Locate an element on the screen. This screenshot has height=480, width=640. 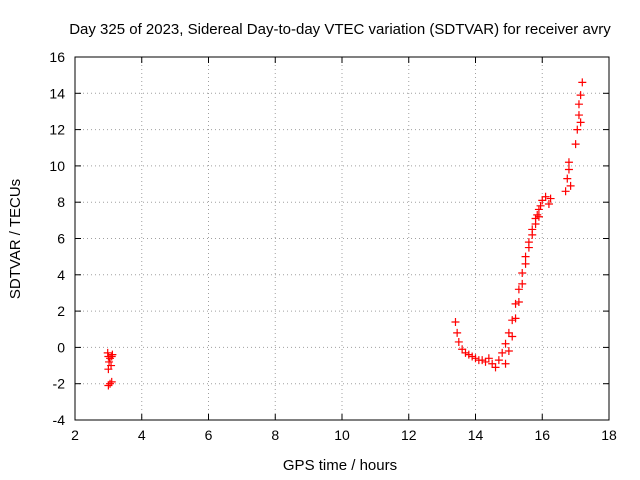
x-tick-label: 4 is located at coordinates (142, 435).